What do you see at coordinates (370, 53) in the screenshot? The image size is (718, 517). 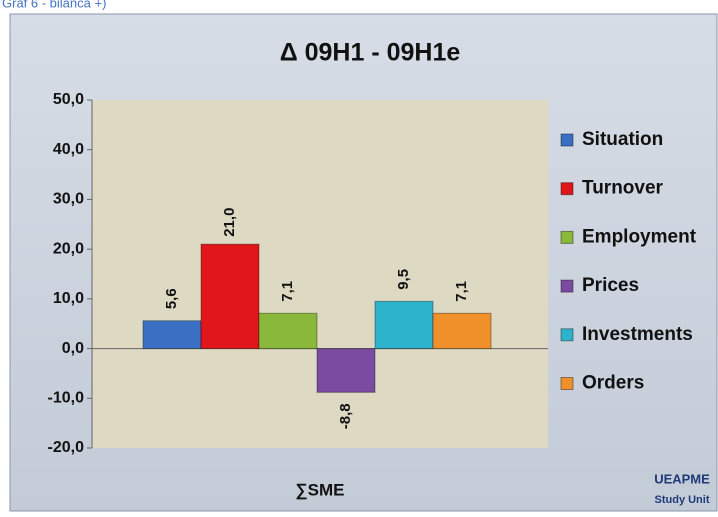 I see `chart-title: Δ 09H1 - 09H1e` at bounding box center [370, 53].